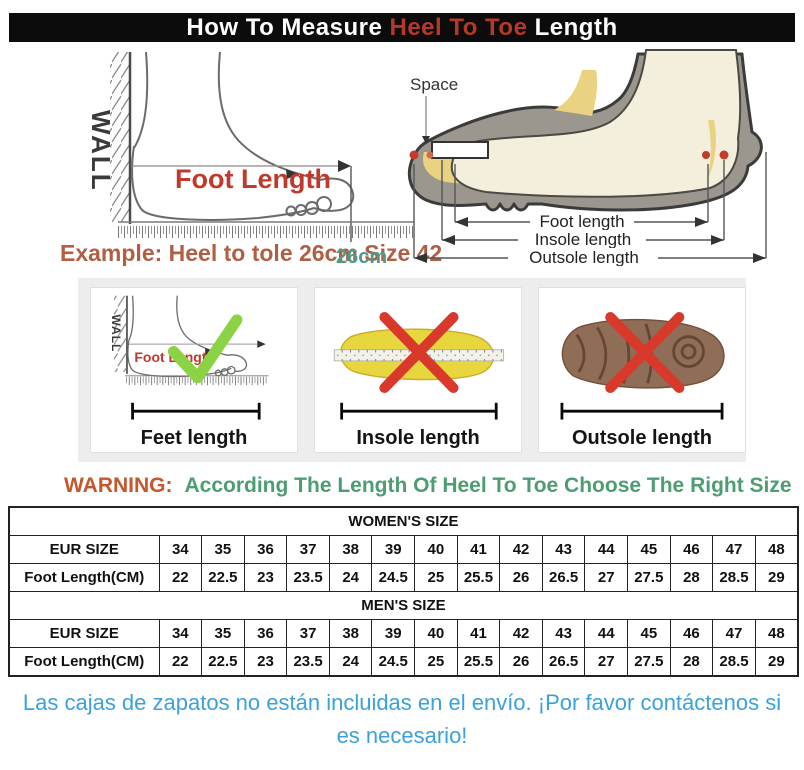  What do you see at coordinates (84, 633) in the screenshot?
I see `row-header-eur-size: EUR SIZE` at bounding box center [84, 633].